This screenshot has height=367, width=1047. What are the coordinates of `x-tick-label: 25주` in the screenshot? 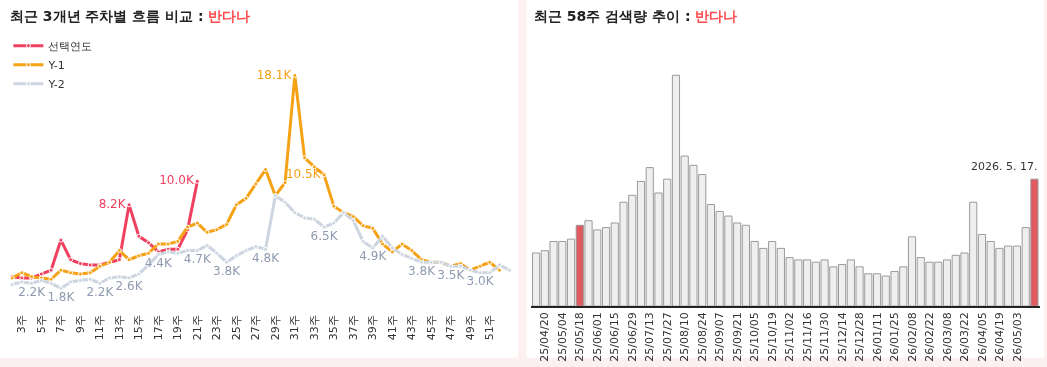 It's located at (236, 328).